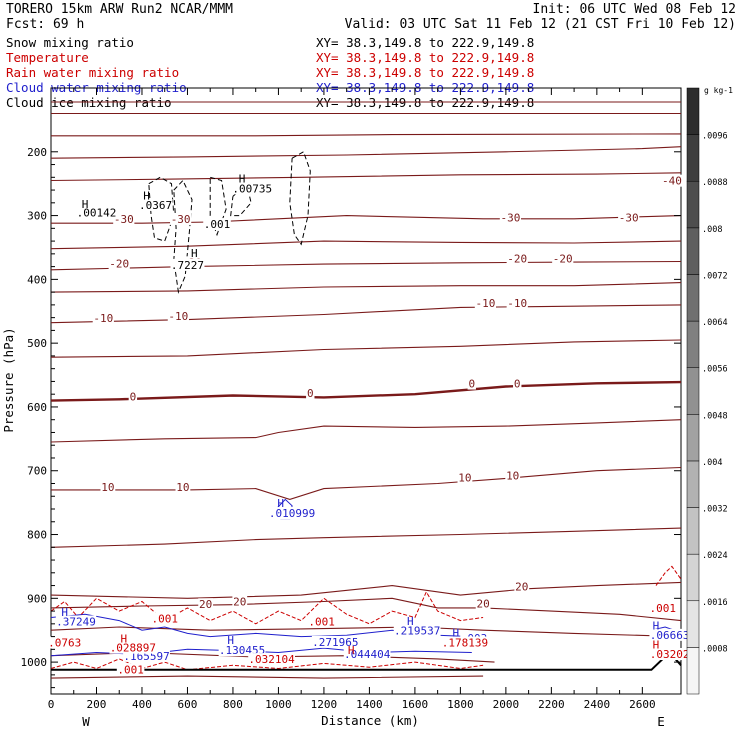 The width and height of the screenshot is (740, 744). I want to click on cloud-water-label: .37249, so click(76, 621).